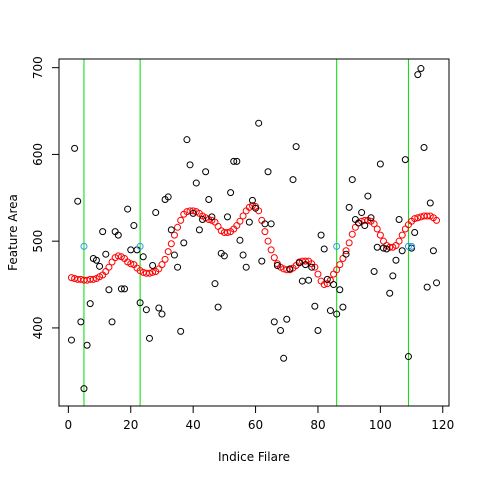  I want to click on y-tick-label: 400, so click(38, 327).